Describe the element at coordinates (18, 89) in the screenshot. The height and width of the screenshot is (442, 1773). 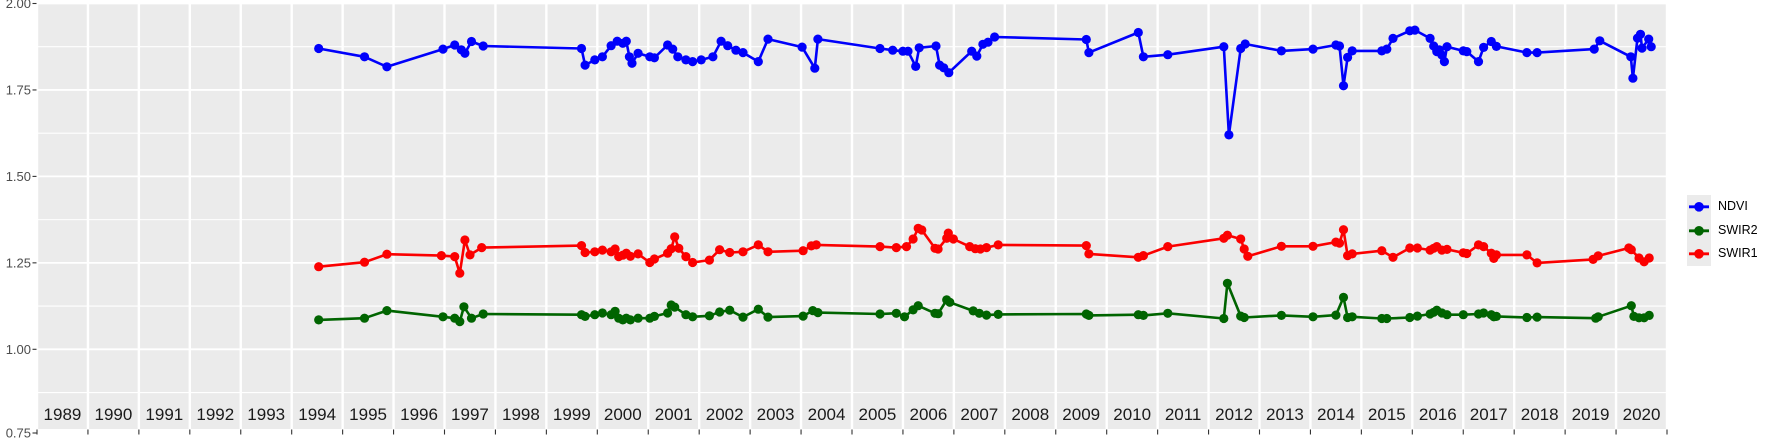
I see `y-axis-tick-label: 1.75` at that location.